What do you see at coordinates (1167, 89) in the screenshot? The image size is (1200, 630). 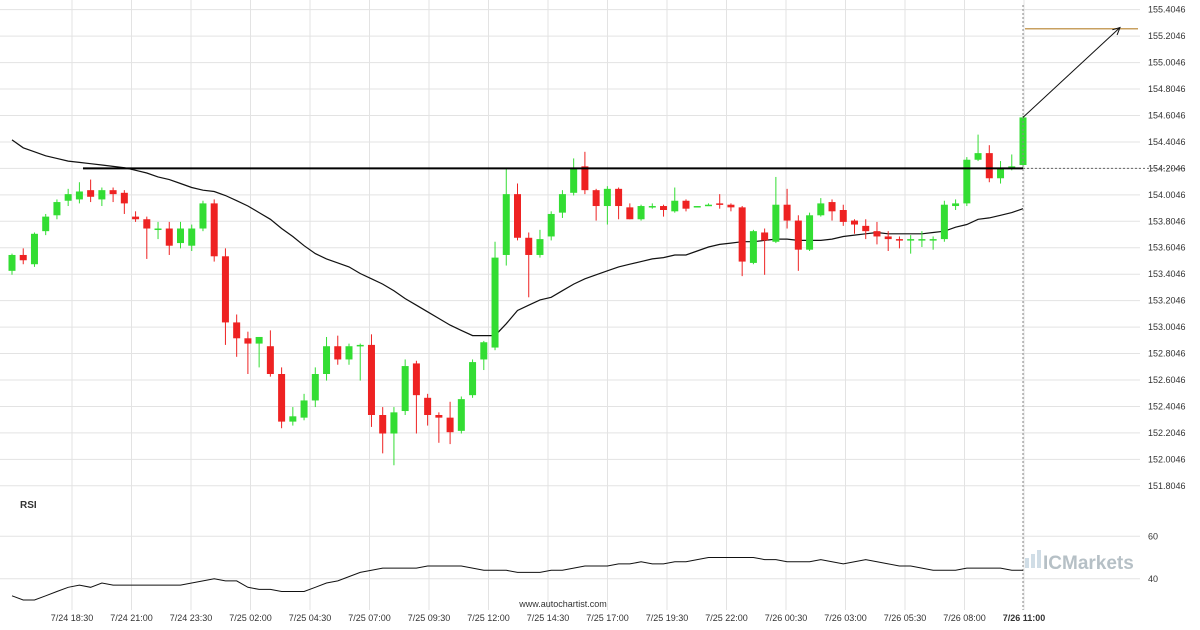 I see `price-tick-label: 154.8046` at bounding box center [1167, 89].